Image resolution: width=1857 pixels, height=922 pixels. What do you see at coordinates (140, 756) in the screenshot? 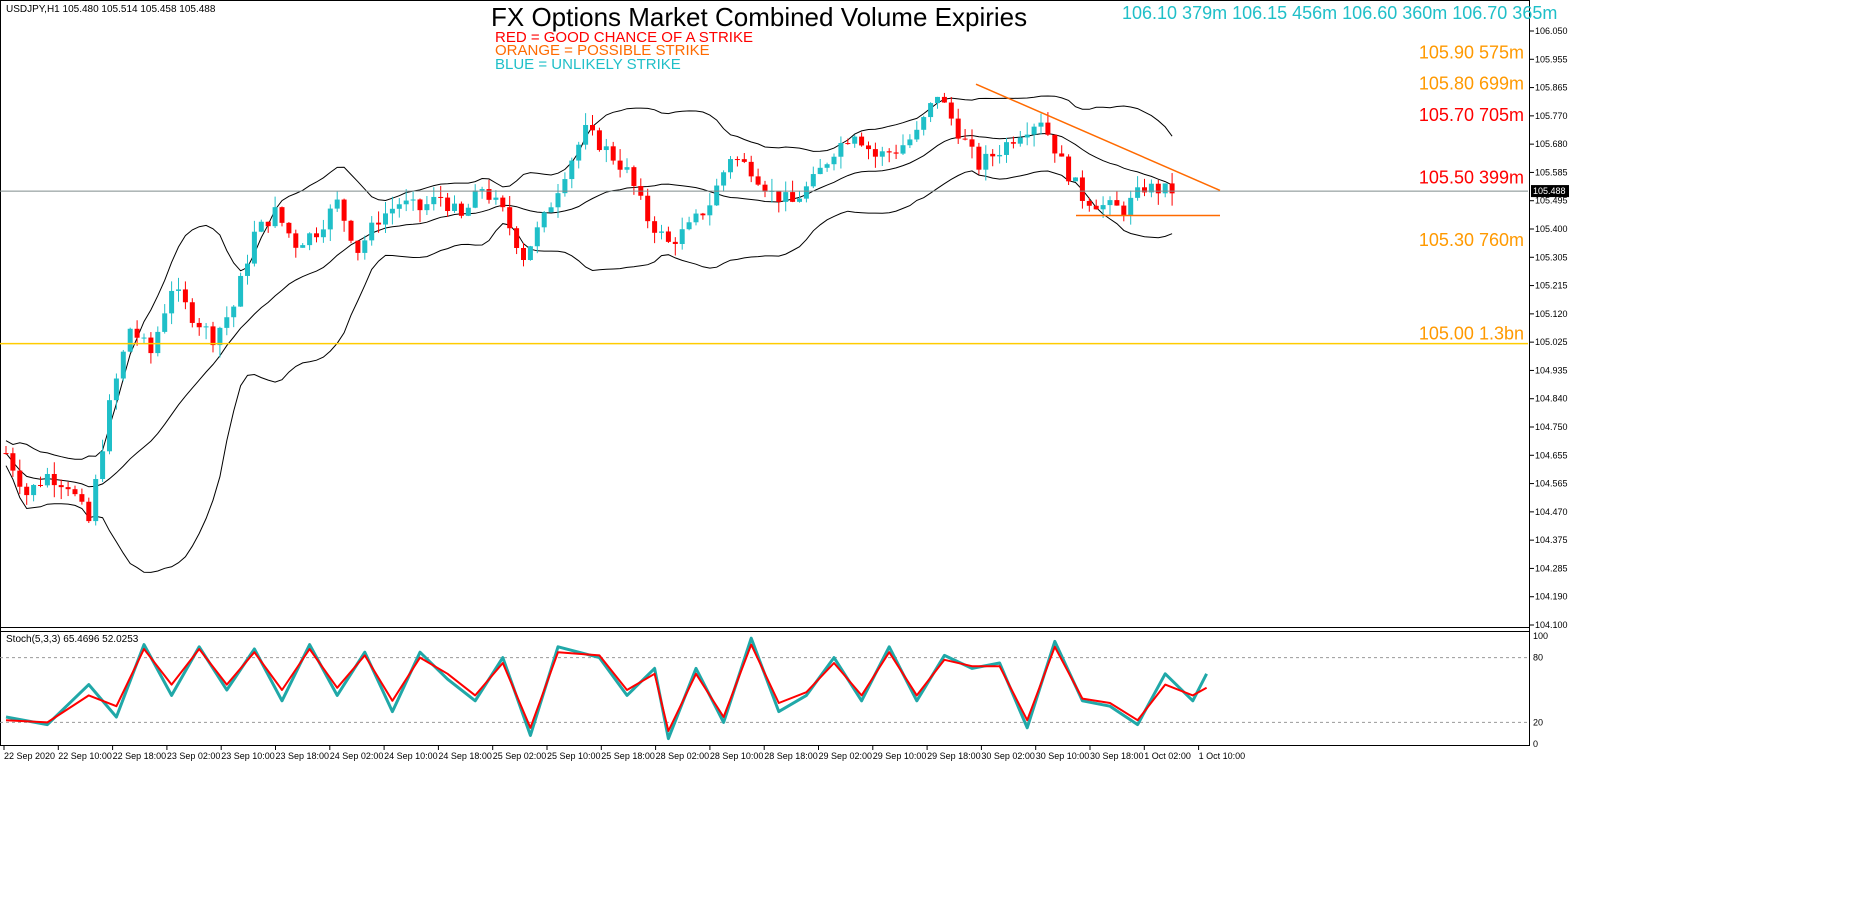
I see `time-tick-label: 22 Sep 18:00` at bounding box center [140, 756].